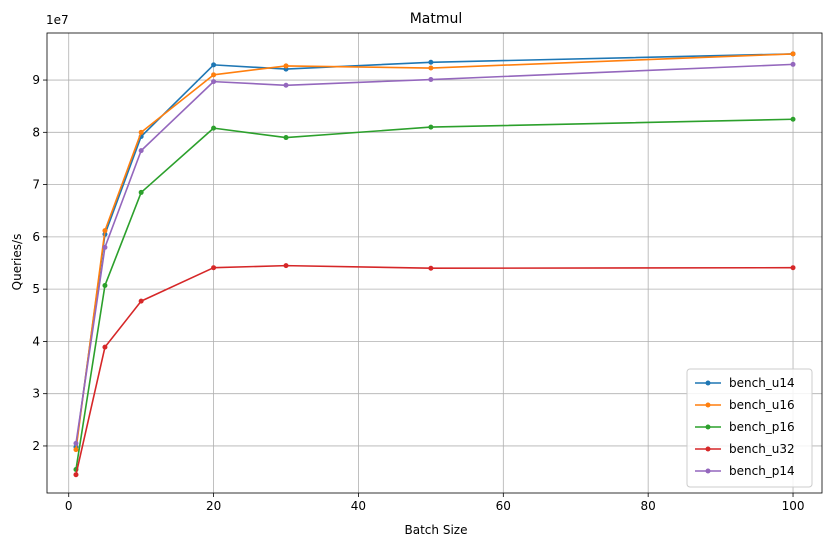  What do you see at coordinates (36, 185) in the screenshot?
I see `y-tick-label: 7` at bounding box center [36, 185].